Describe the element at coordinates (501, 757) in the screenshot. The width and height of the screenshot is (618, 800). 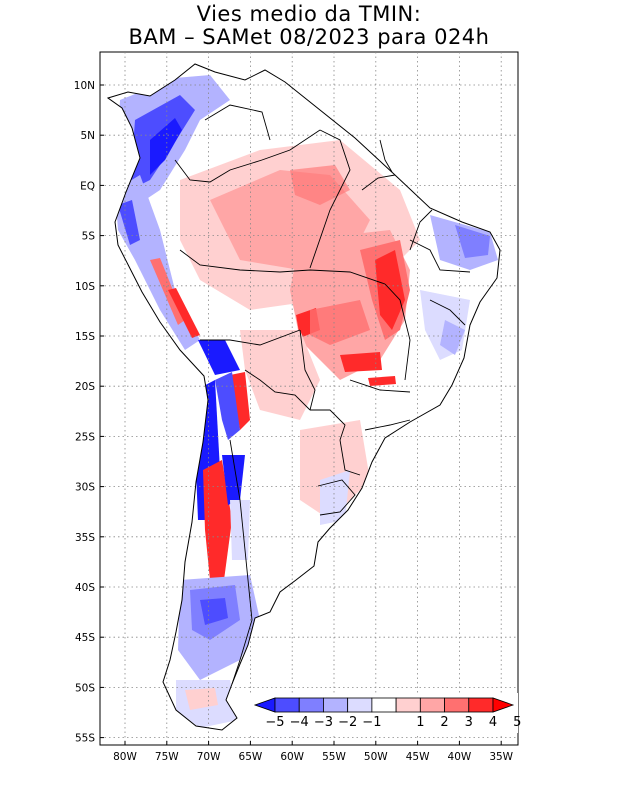
I see `lon-tick-label: 35W` at that location.